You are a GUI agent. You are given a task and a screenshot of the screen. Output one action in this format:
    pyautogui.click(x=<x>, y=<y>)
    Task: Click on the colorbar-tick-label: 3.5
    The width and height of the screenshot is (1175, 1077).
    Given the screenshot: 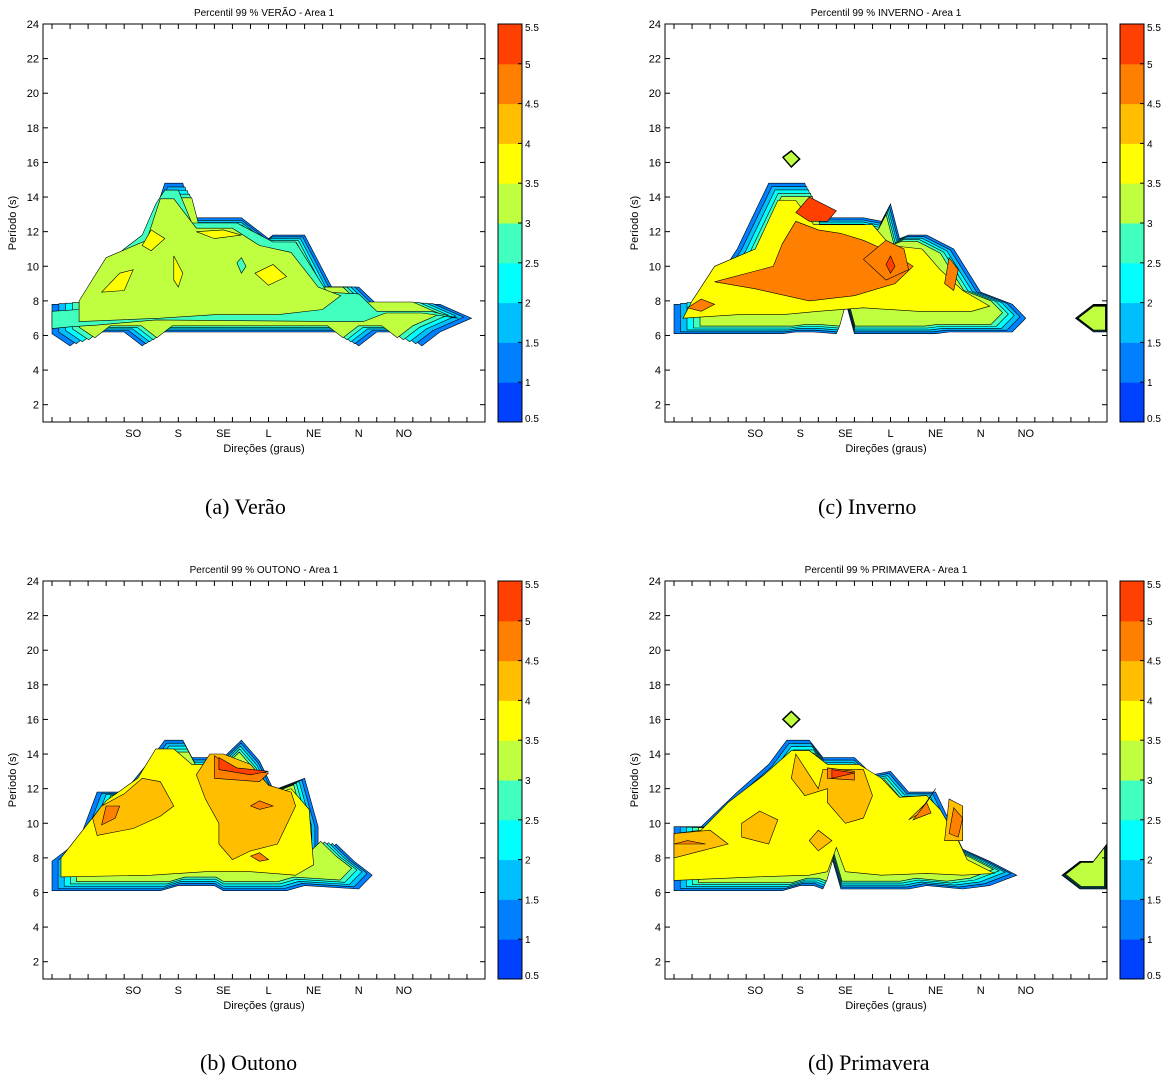 What is the action you would take?
    pyautogui.click(x=1154, y=741)
    